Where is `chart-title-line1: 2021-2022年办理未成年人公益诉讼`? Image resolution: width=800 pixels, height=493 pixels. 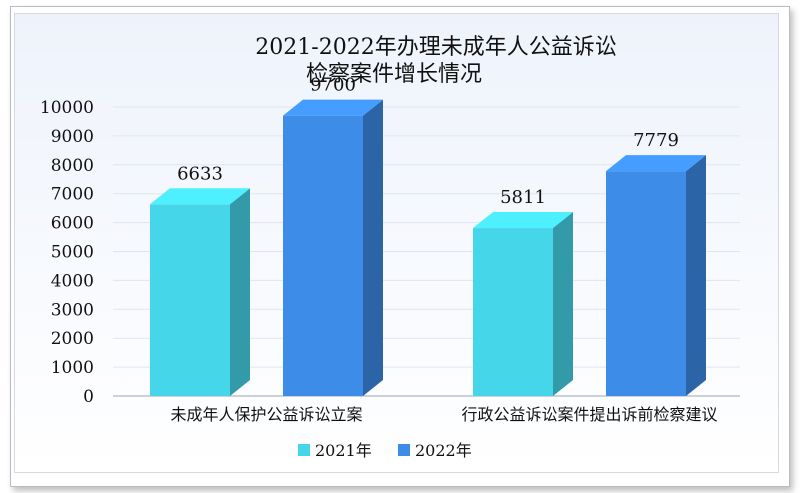
chart-title-line1: 2021-2022年办理未成年人公益诉讼 is located at coordinates (435, 47).